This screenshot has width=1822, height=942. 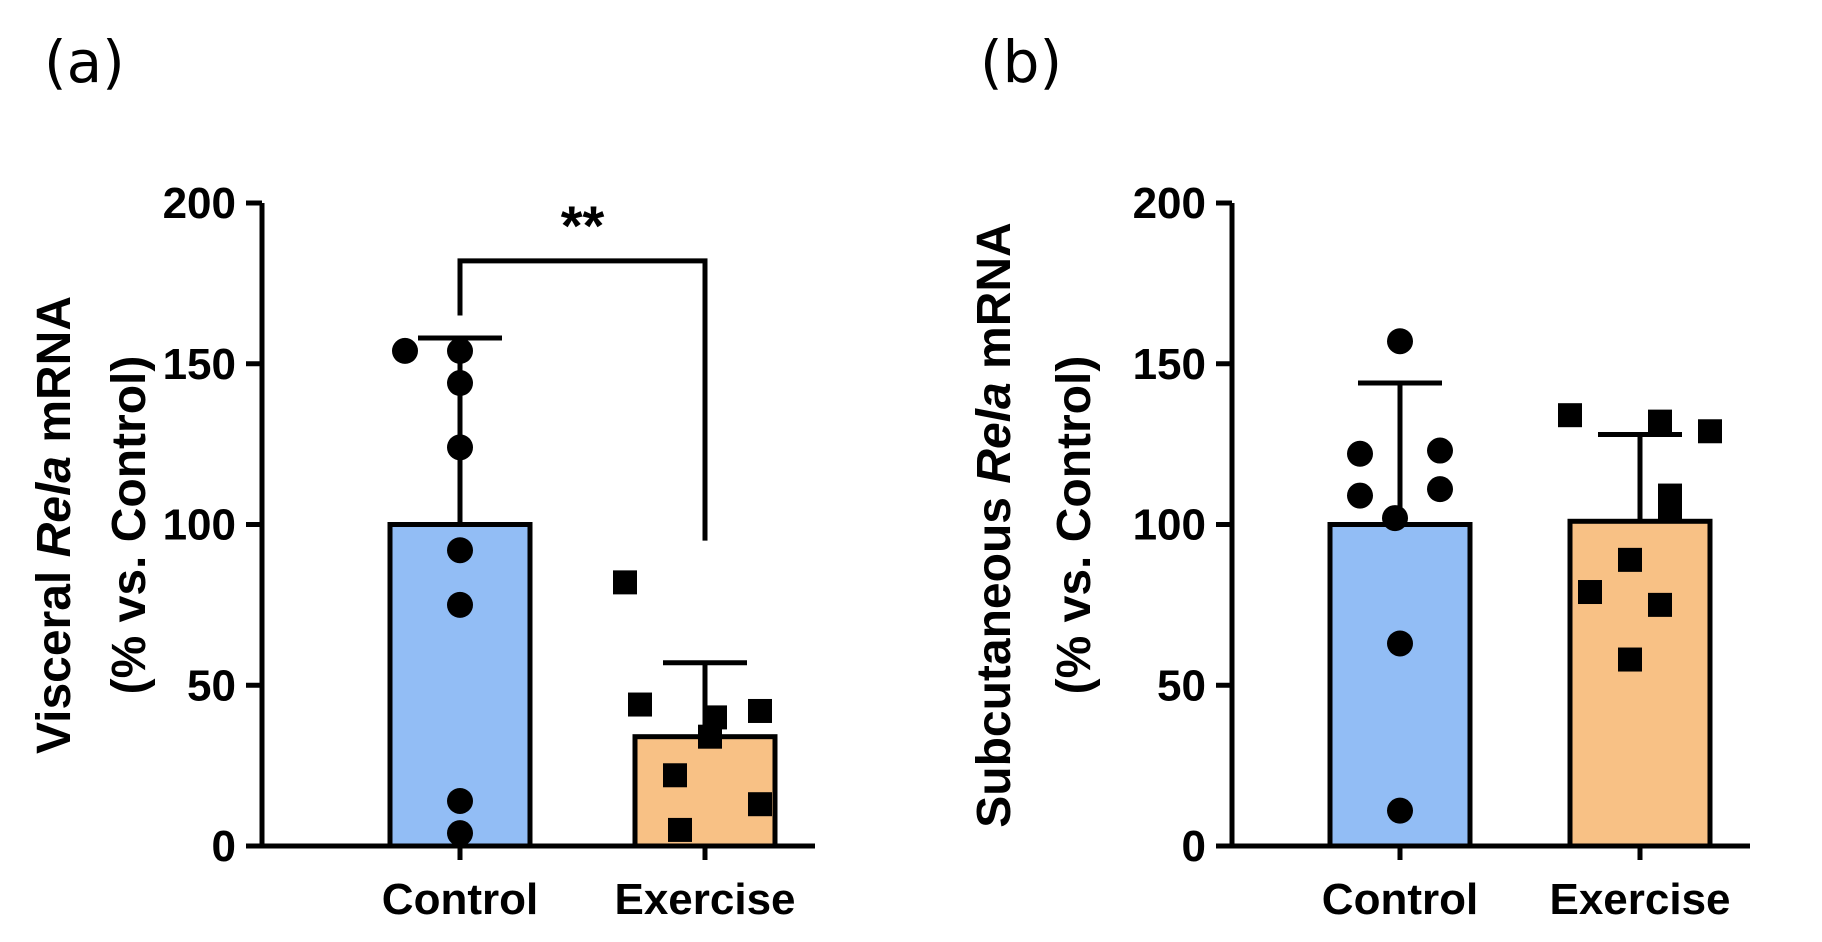 What do you see at coordinates (582, 399) in the screenshot?
I see `significance-bracket` at bounding box center [582, 399].